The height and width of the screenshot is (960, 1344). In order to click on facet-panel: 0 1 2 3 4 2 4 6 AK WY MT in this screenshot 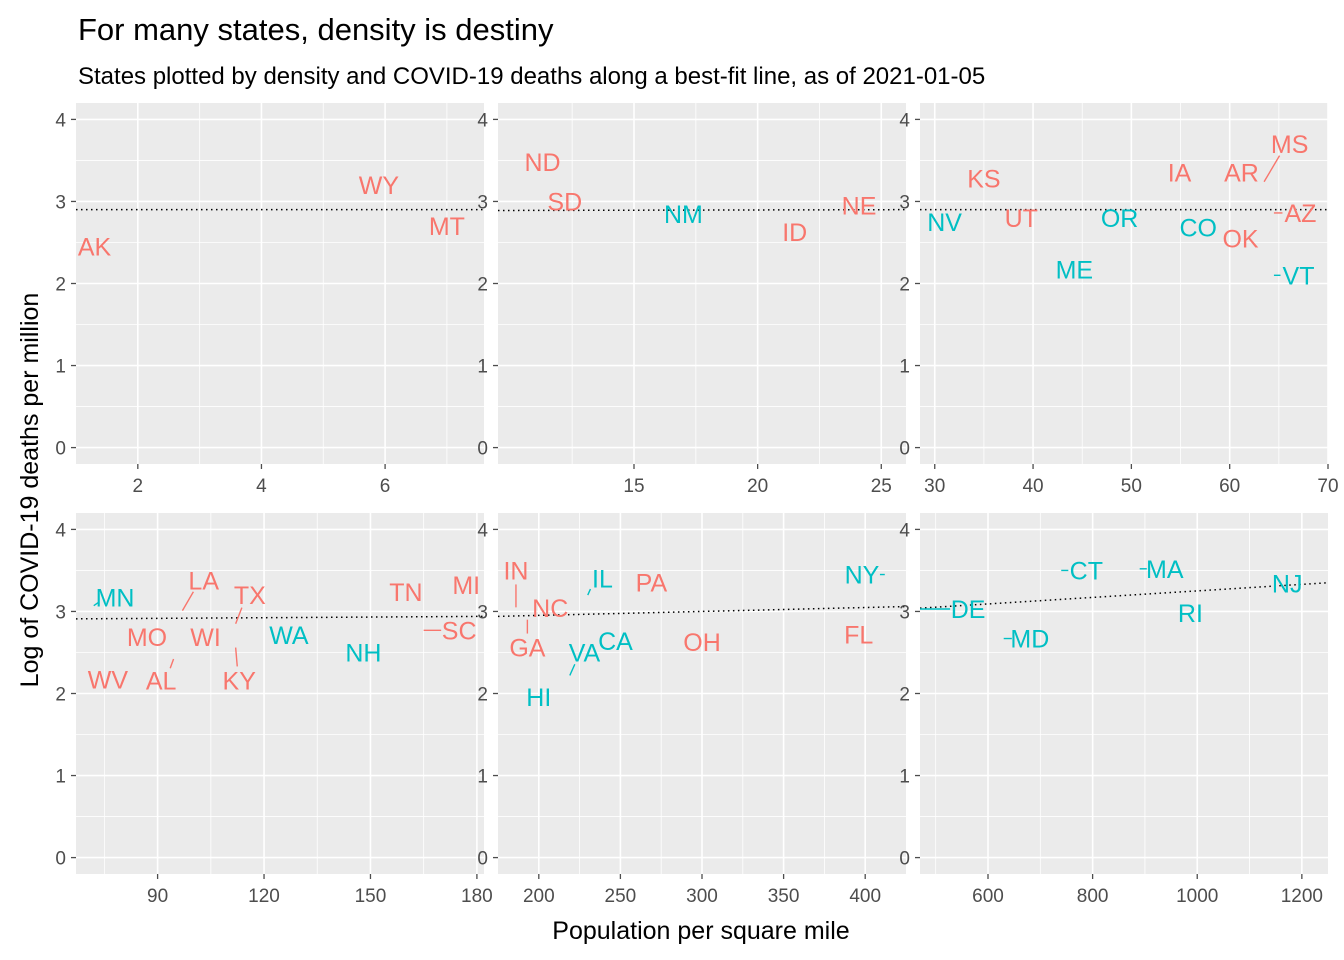, I will do `click(269, 300)`.